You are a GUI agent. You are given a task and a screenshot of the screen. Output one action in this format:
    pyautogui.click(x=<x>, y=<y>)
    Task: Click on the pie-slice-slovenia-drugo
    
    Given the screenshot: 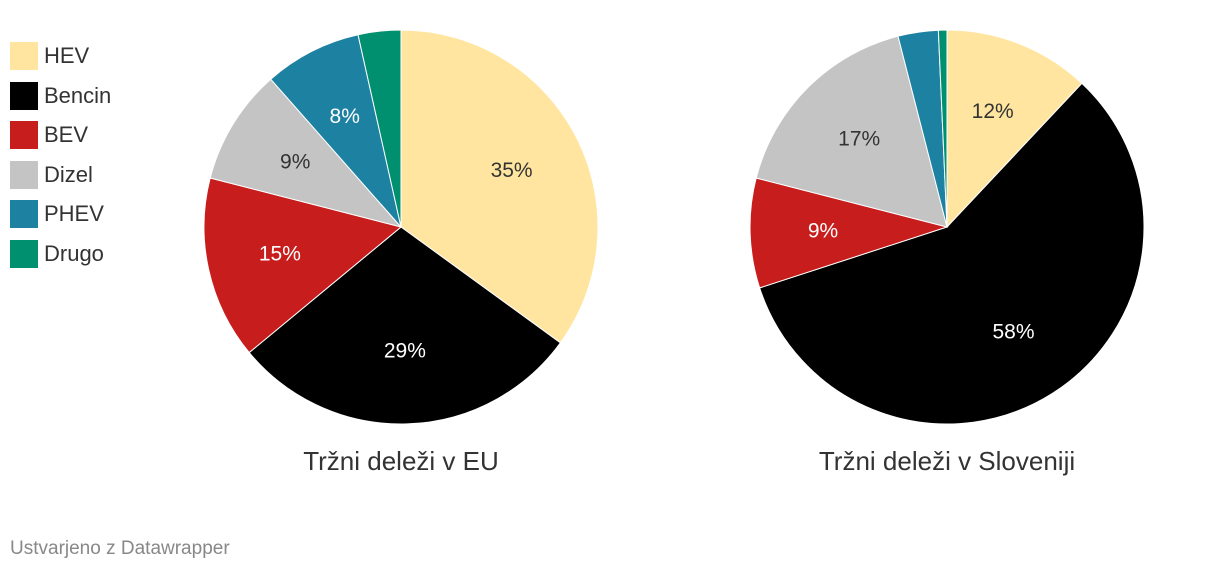 What is the action you would take?
    pyautogui.click(x=942, y=128)
    